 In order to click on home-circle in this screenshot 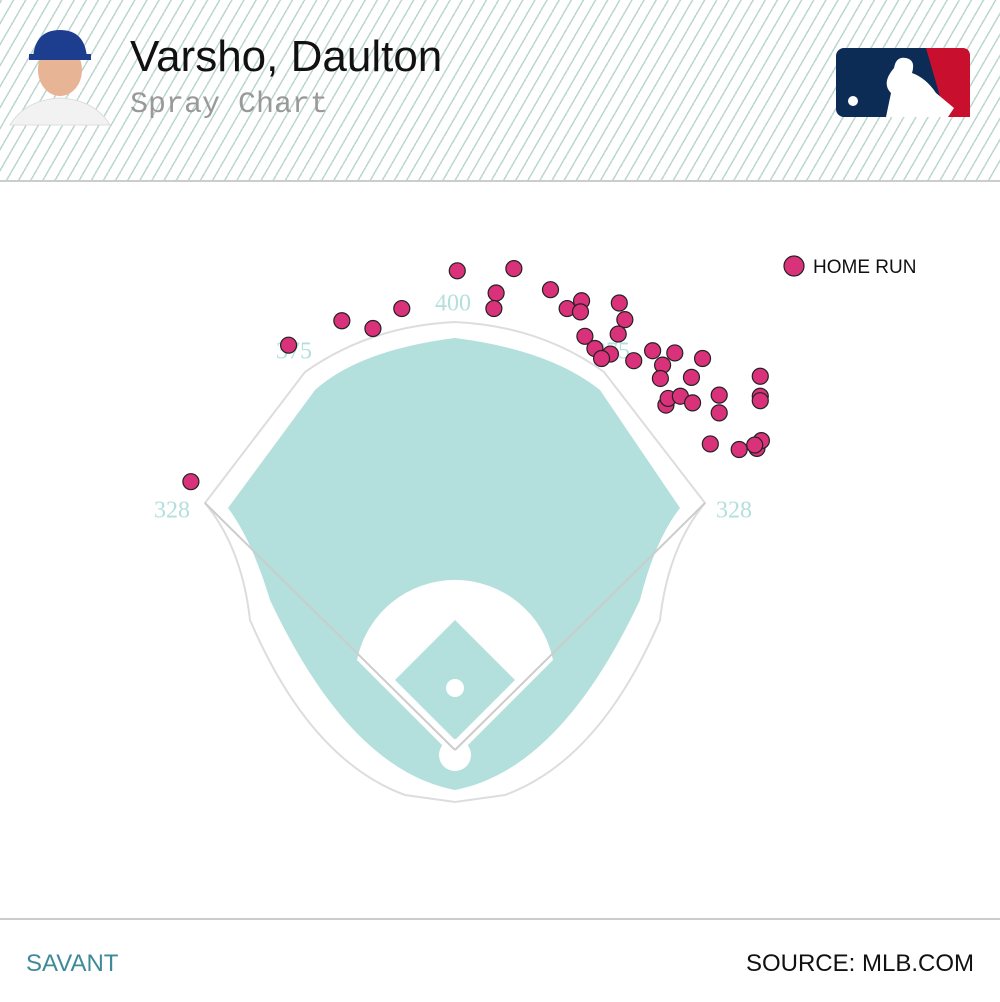, I will do `click(455, 755)`.